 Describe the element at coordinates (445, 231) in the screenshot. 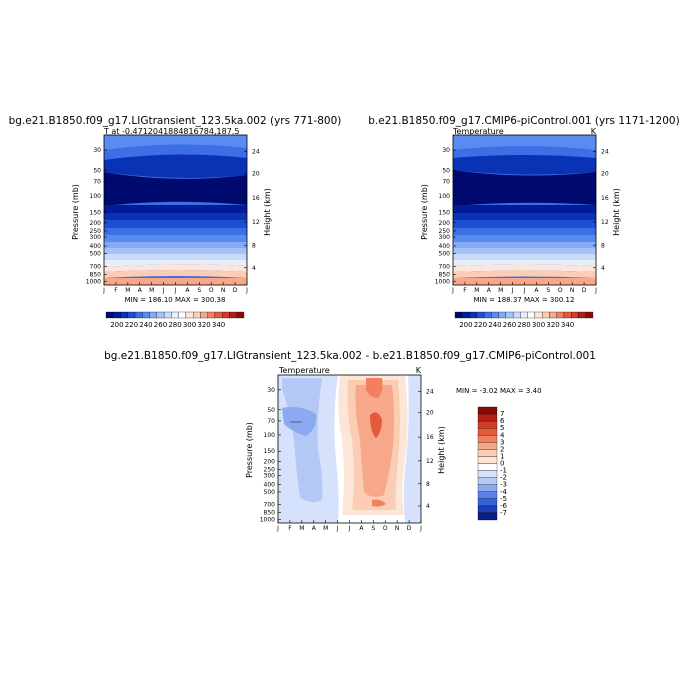

I see `pressure-tick-label: 250` at that location.